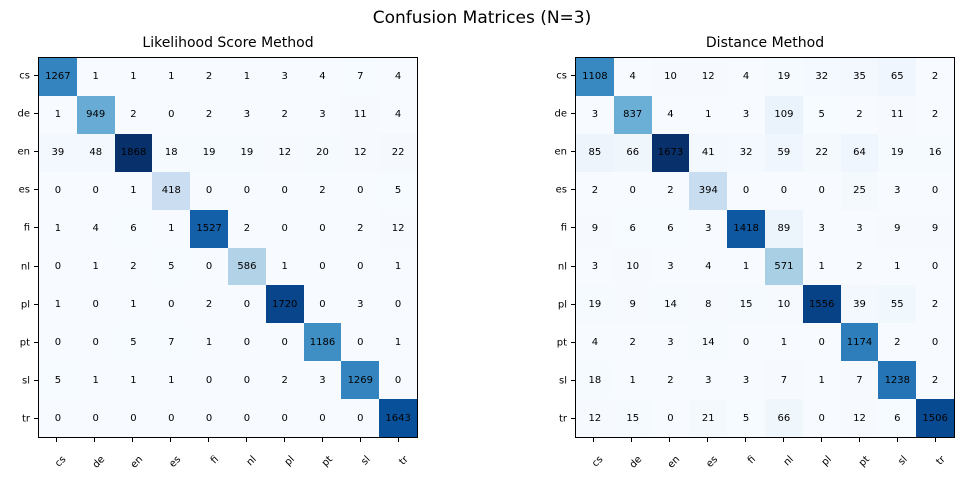  What do you see at coordinates (670, 304) in the screenshot?
I see `heatmap-cell: 14` at bounding box center [670, 304].